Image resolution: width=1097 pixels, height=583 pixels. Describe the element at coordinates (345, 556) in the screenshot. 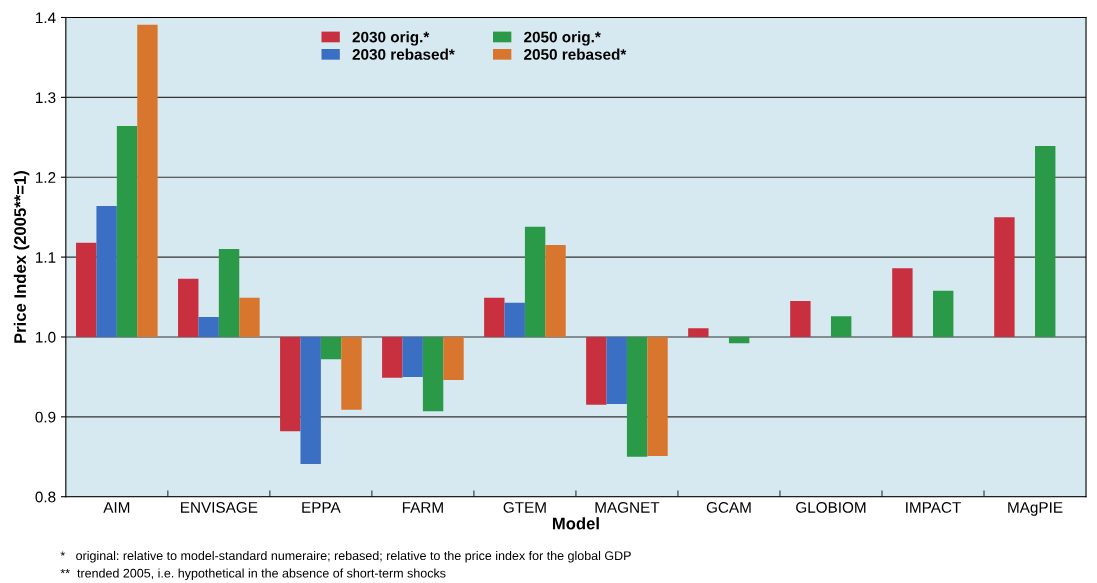

I see `text: * original: relative to model-standard numeraire; rebased; relative to the price index for the global GDP` at that location.